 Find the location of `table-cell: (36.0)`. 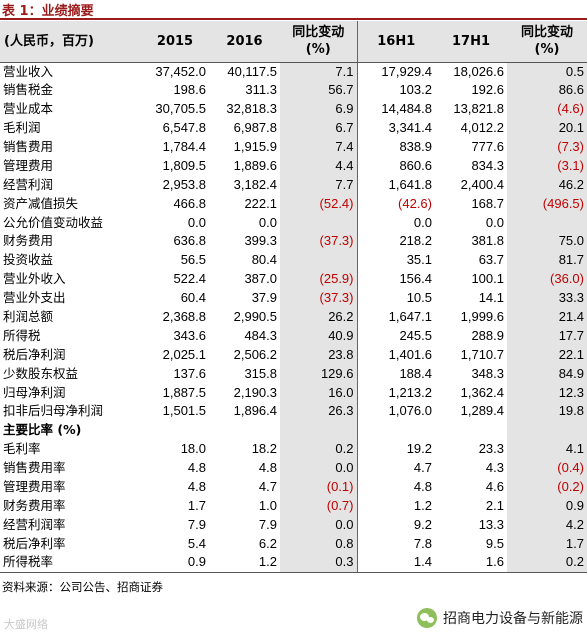

table-cell: (36.0) is located at coordinates (547, 279).